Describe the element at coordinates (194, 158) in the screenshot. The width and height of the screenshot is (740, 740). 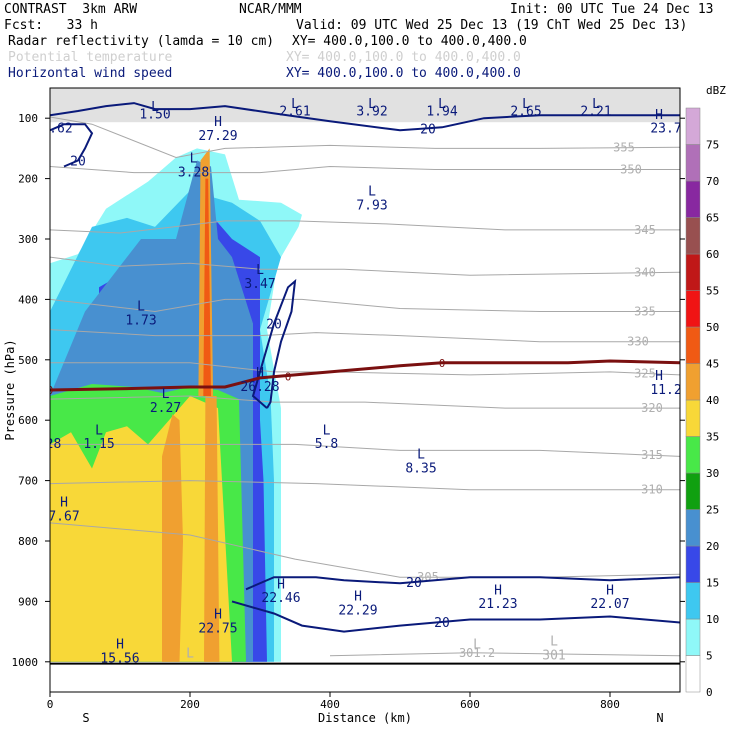
I see `annotation-17: L` at that location.